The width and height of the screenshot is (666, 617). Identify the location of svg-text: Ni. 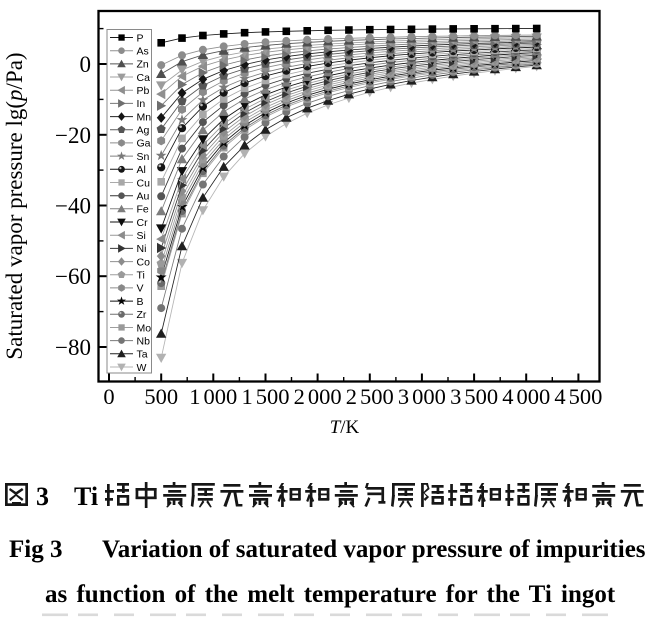
(142, 249).